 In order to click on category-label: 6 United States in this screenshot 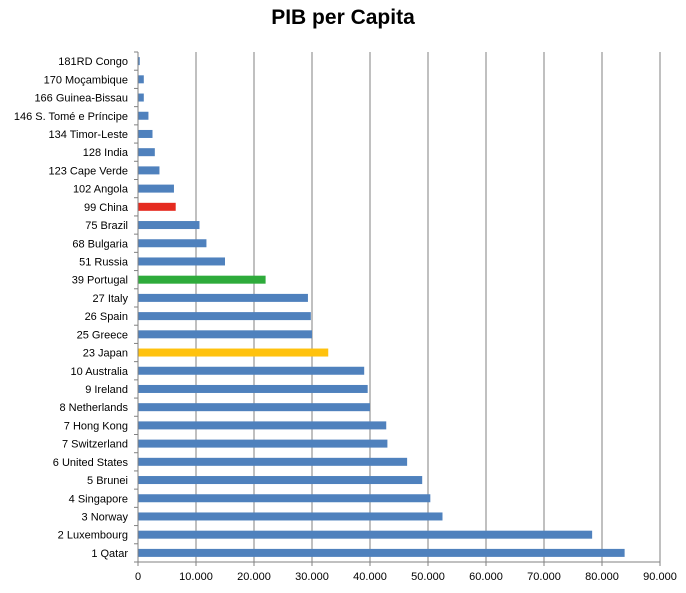, I will do `click(91, 463)`.